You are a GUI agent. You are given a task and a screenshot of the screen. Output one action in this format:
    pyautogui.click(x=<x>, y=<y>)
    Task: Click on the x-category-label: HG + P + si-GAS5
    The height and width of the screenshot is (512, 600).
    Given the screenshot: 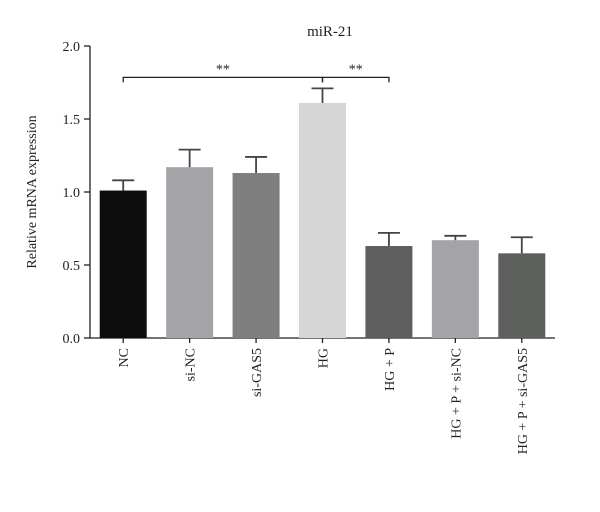 What is the action you would take?
    pyautogui.click(x=523, y=401)
    